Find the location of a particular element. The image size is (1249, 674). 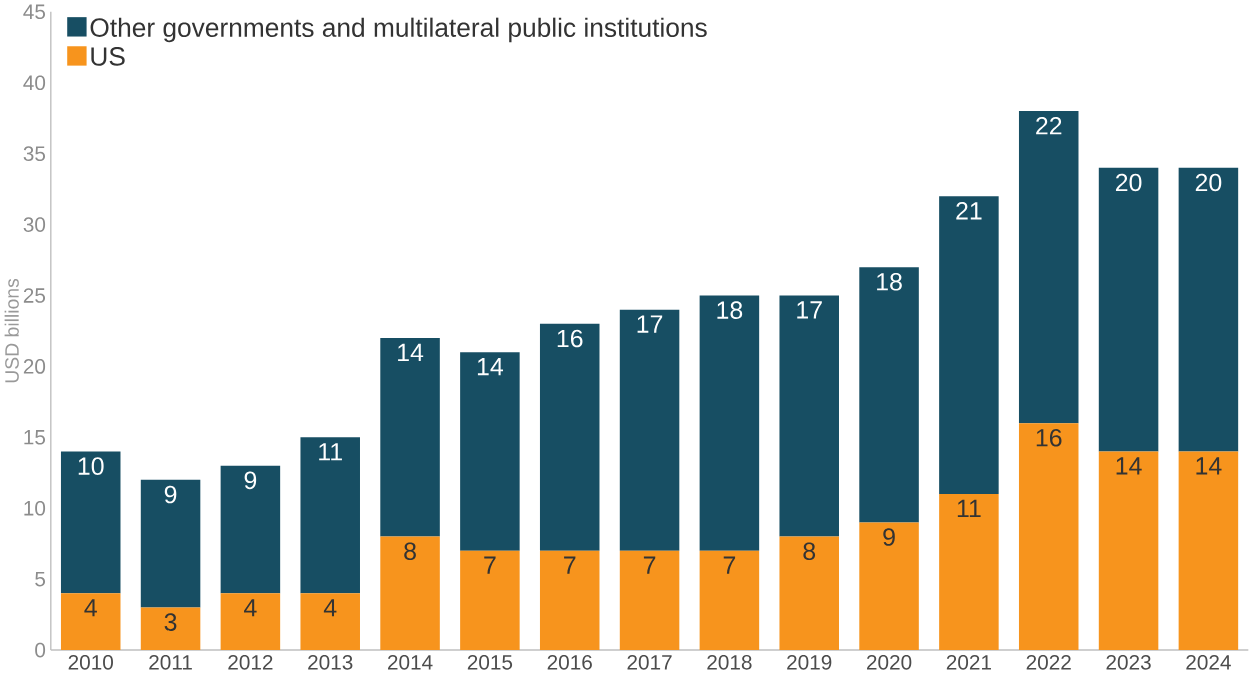

legend-label: Other governments and multilateral public institutions is located at coordinates (398, 30).